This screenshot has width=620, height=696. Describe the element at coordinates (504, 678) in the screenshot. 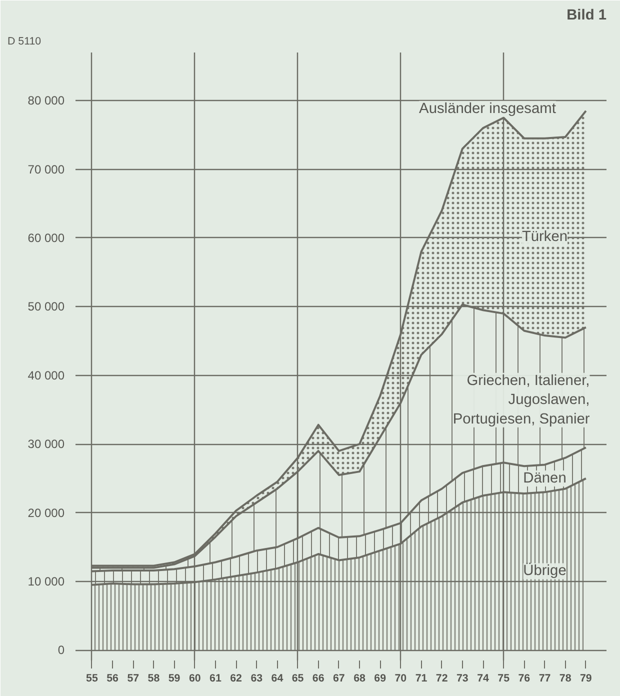

I see `x-tick-label: 75` at that location.